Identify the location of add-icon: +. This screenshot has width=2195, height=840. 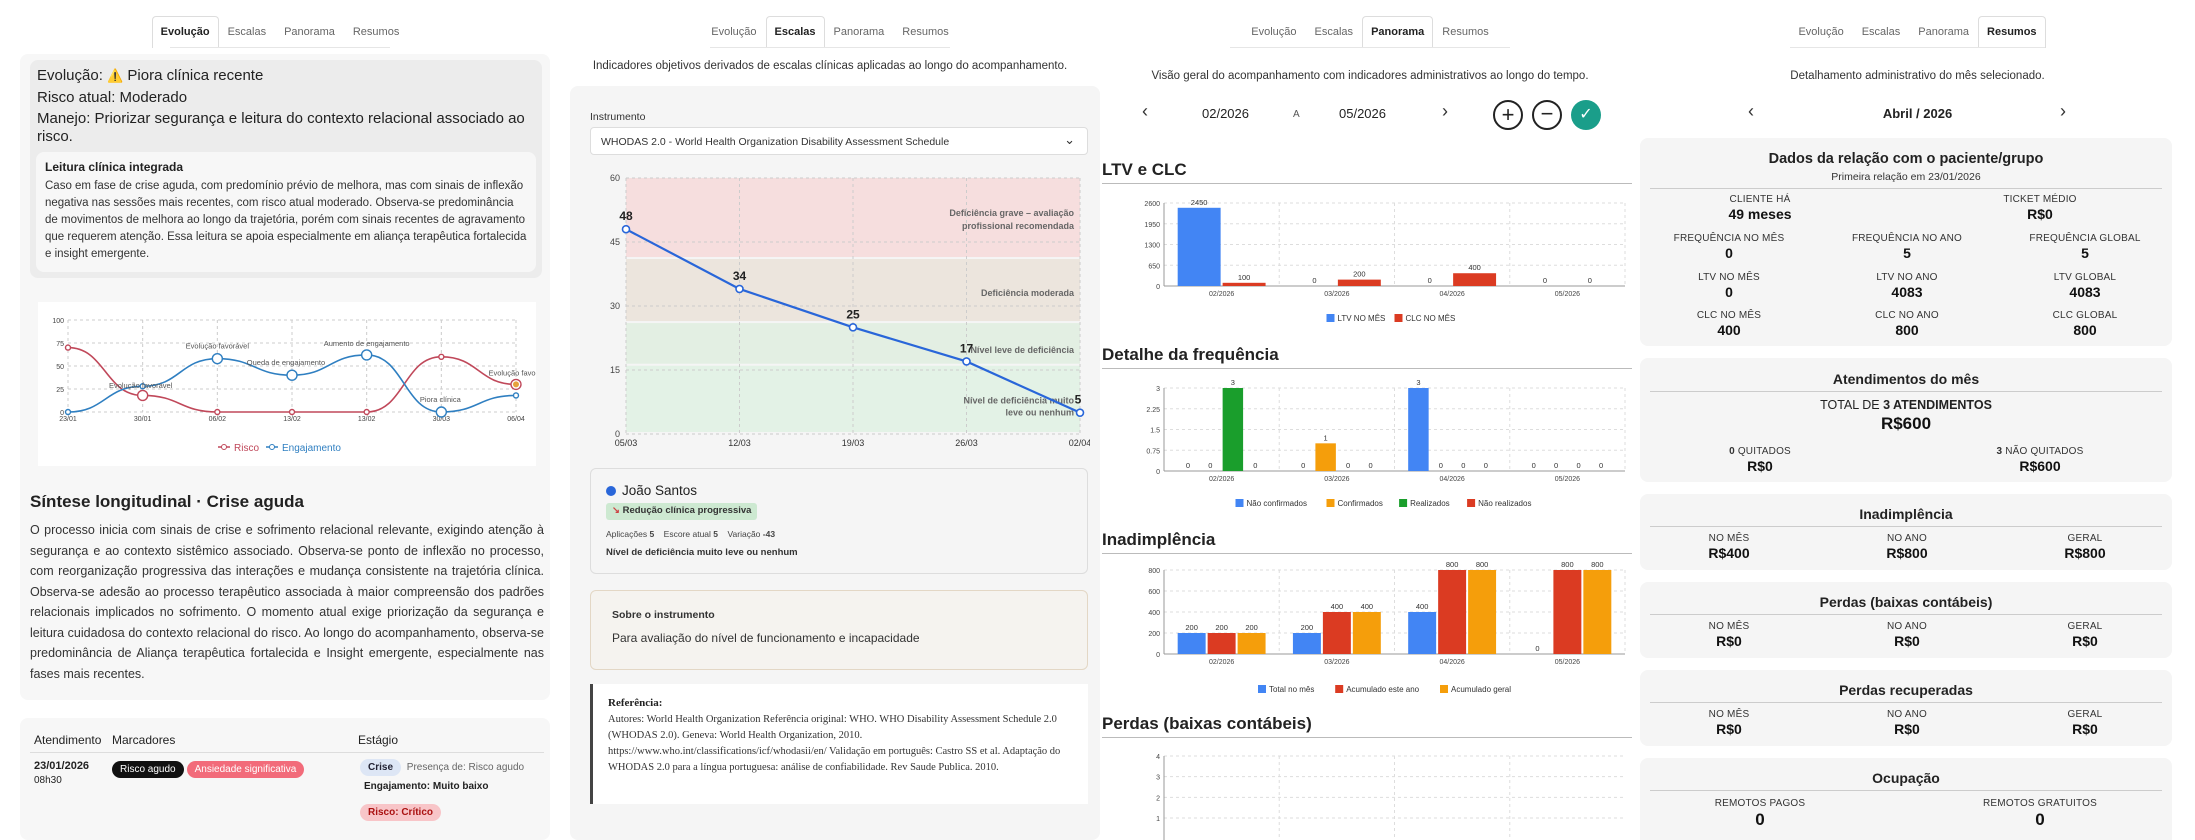
(1508, 115).